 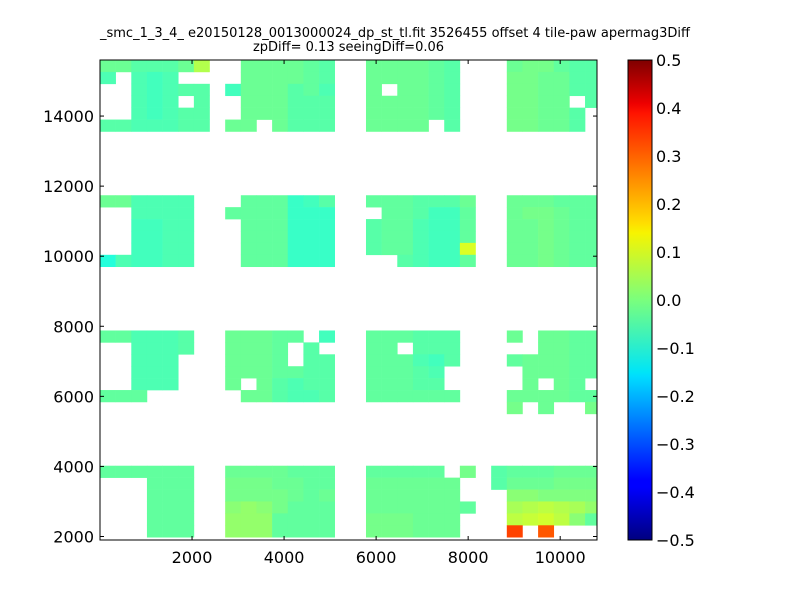 What do you see at coordinates (640, 300) in the screenshot?
I see `colorbar-gradient` at bounding box center [640, 300].